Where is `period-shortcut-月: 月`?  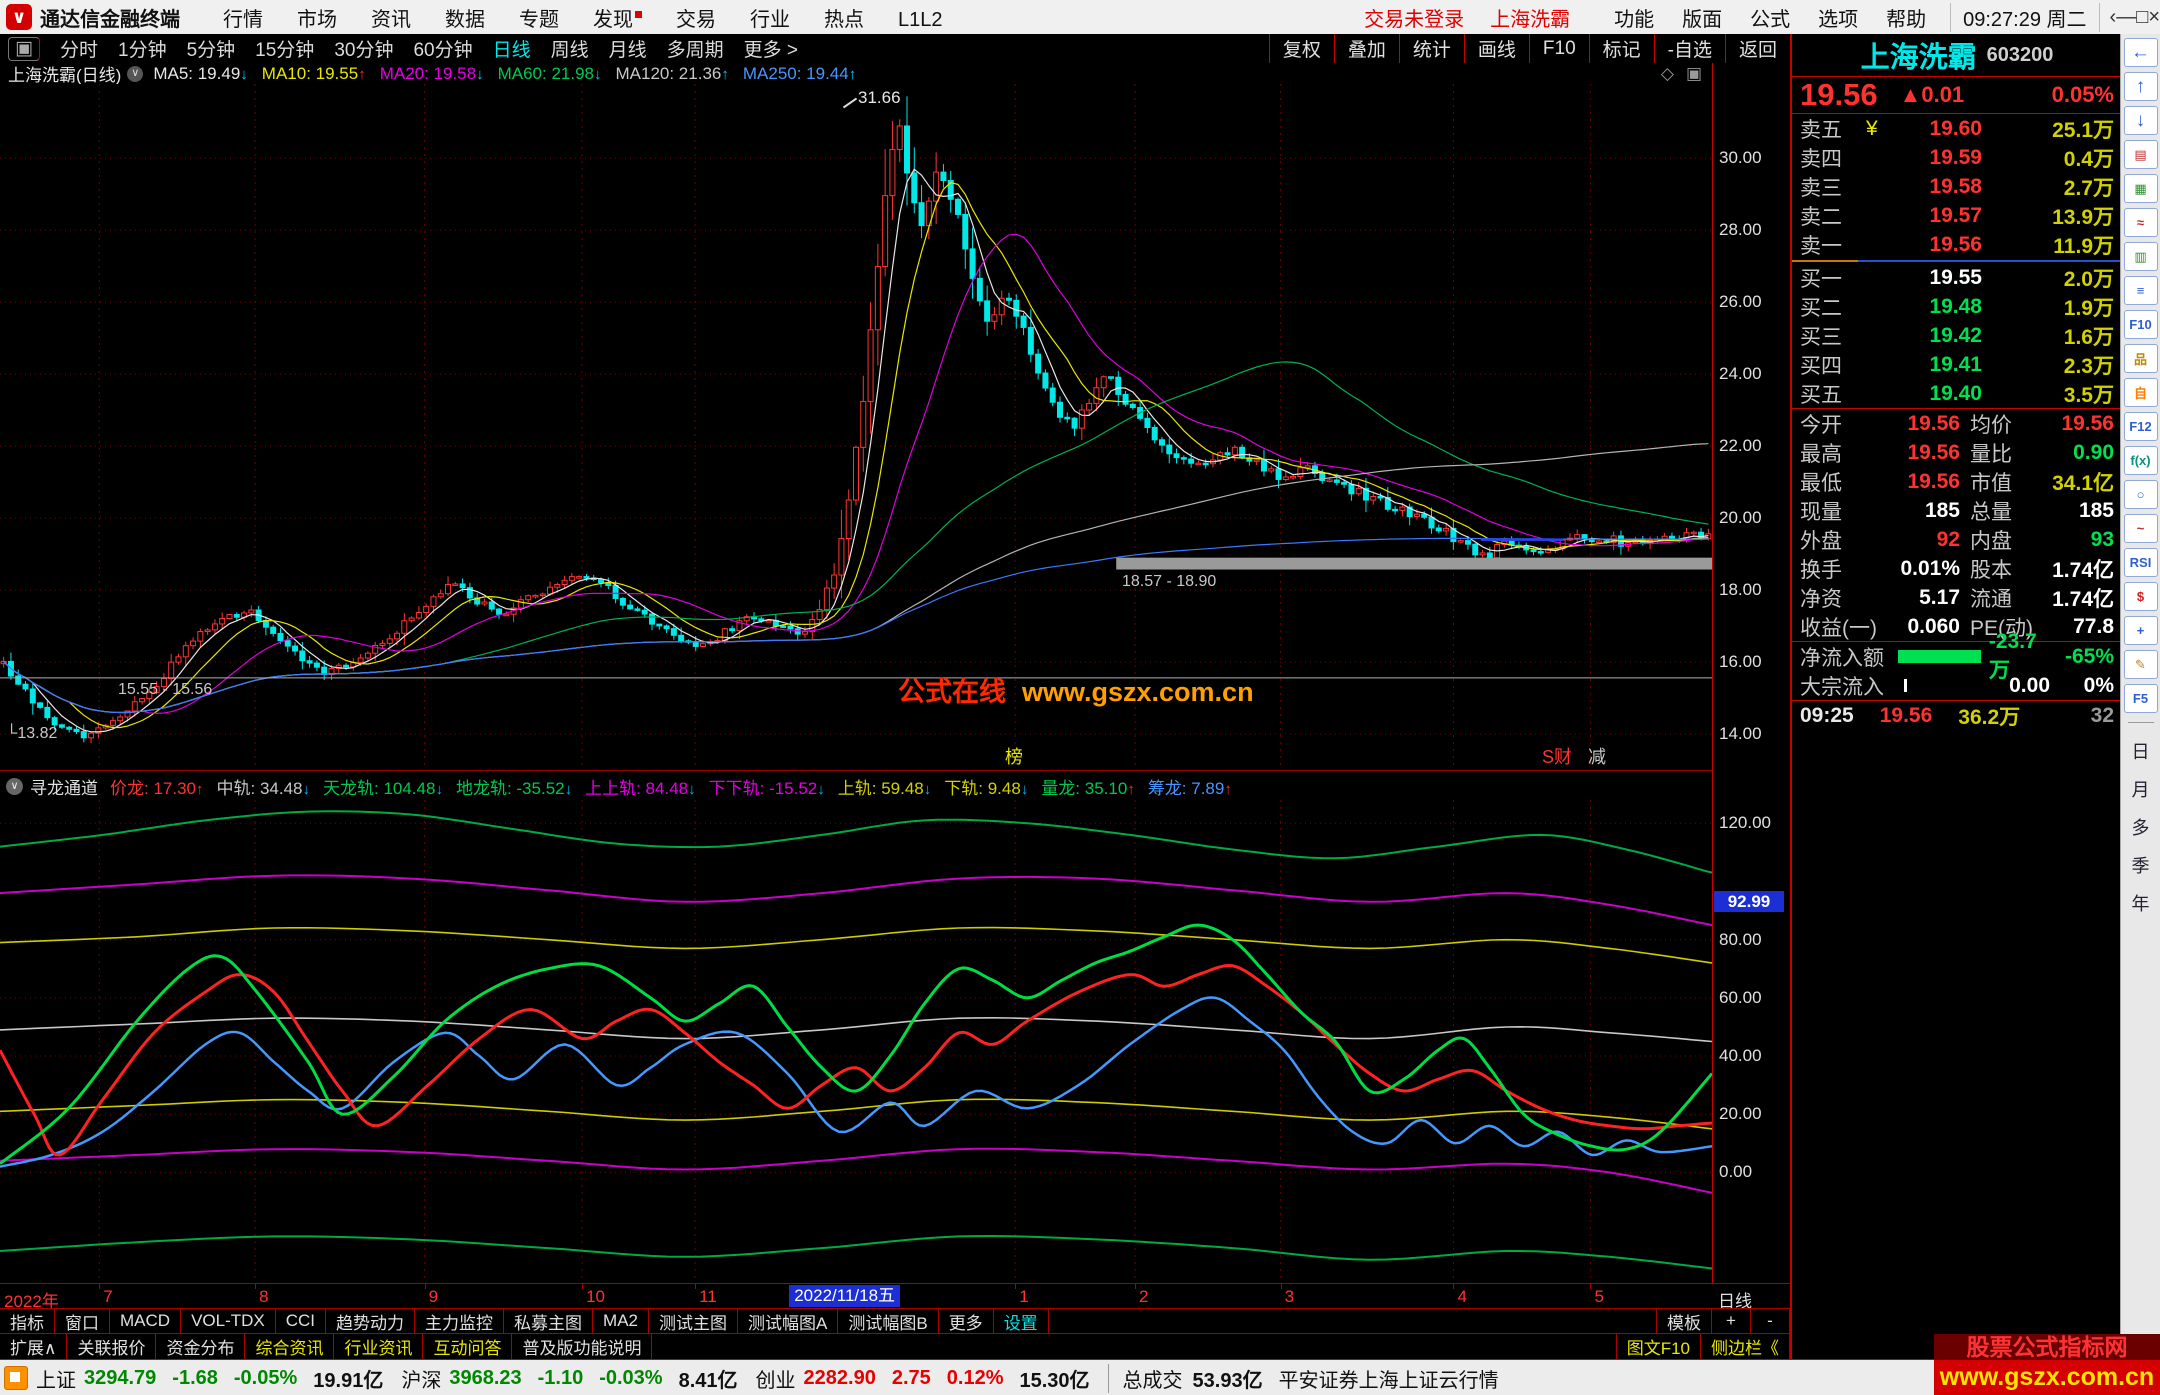
period-shortcut-月: 月 is located at coordinates (2140, 790).